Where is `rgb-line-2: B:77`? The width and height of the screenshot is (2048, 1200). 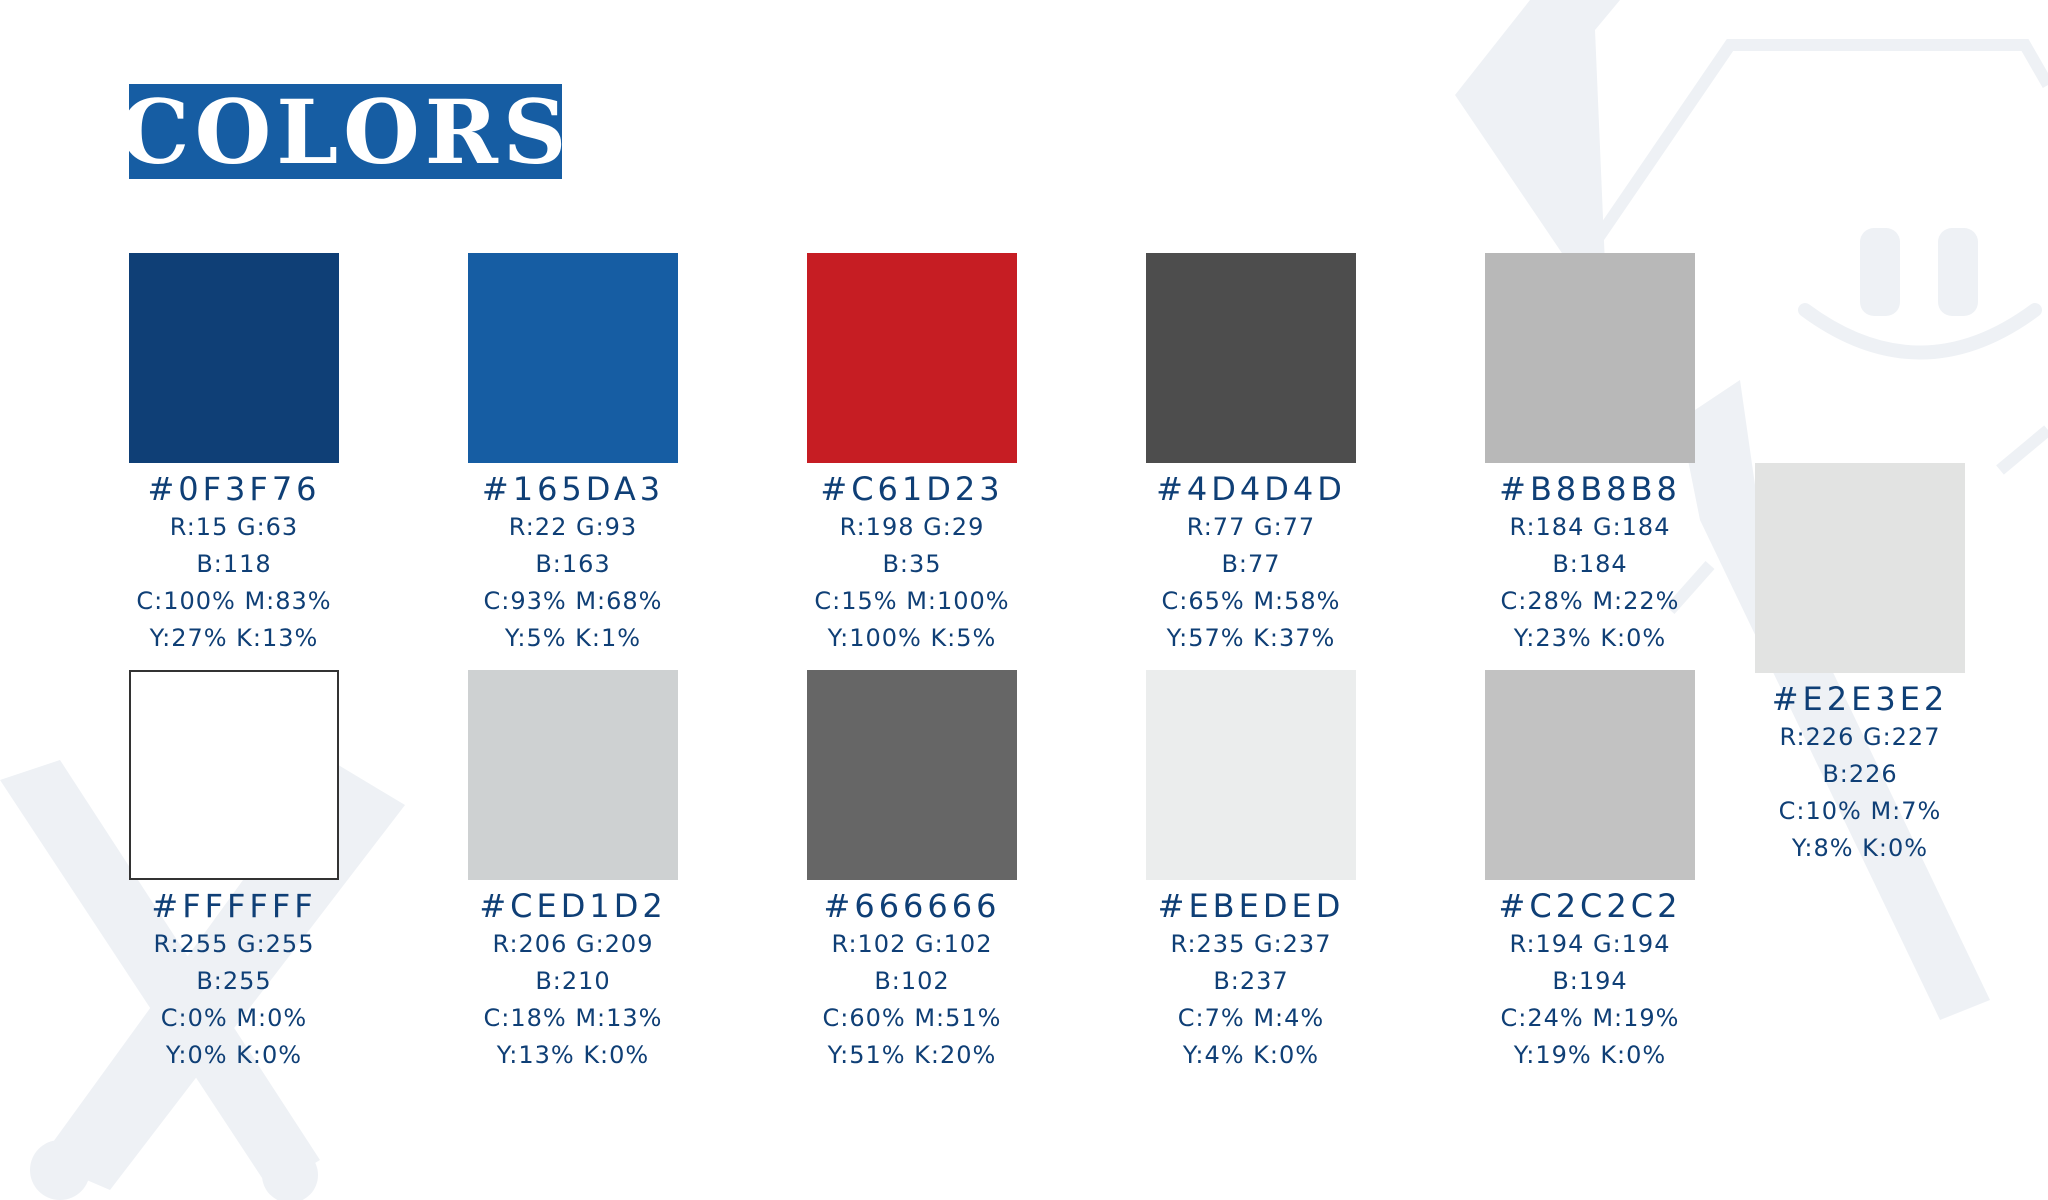 rgb-line-2: B:77 is located at coordinates (1251, 564).